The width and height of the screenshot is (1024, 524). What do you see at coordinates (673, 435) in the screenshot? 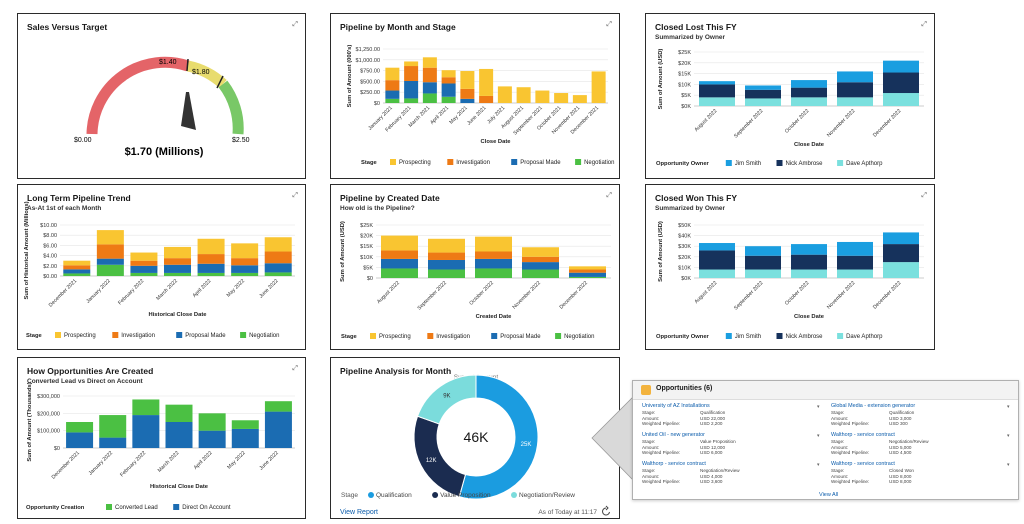
I see `opportunity-name-link: United Oil - new generator` at bounding box center [673, 435].